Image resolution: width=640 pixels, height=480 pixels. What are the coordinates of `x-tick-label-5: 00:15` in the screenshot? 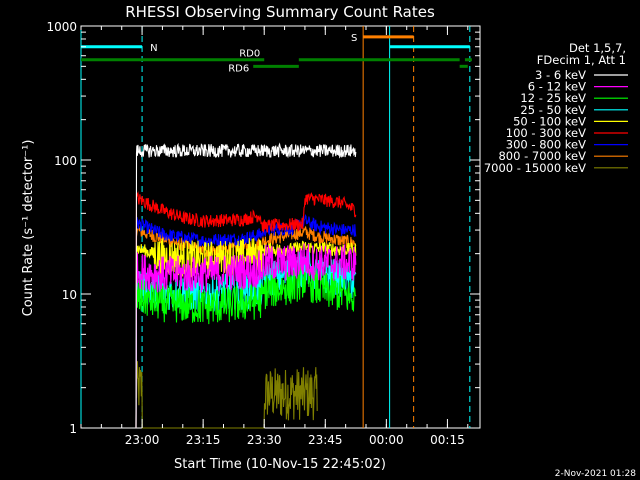 It's located at (447, 440).